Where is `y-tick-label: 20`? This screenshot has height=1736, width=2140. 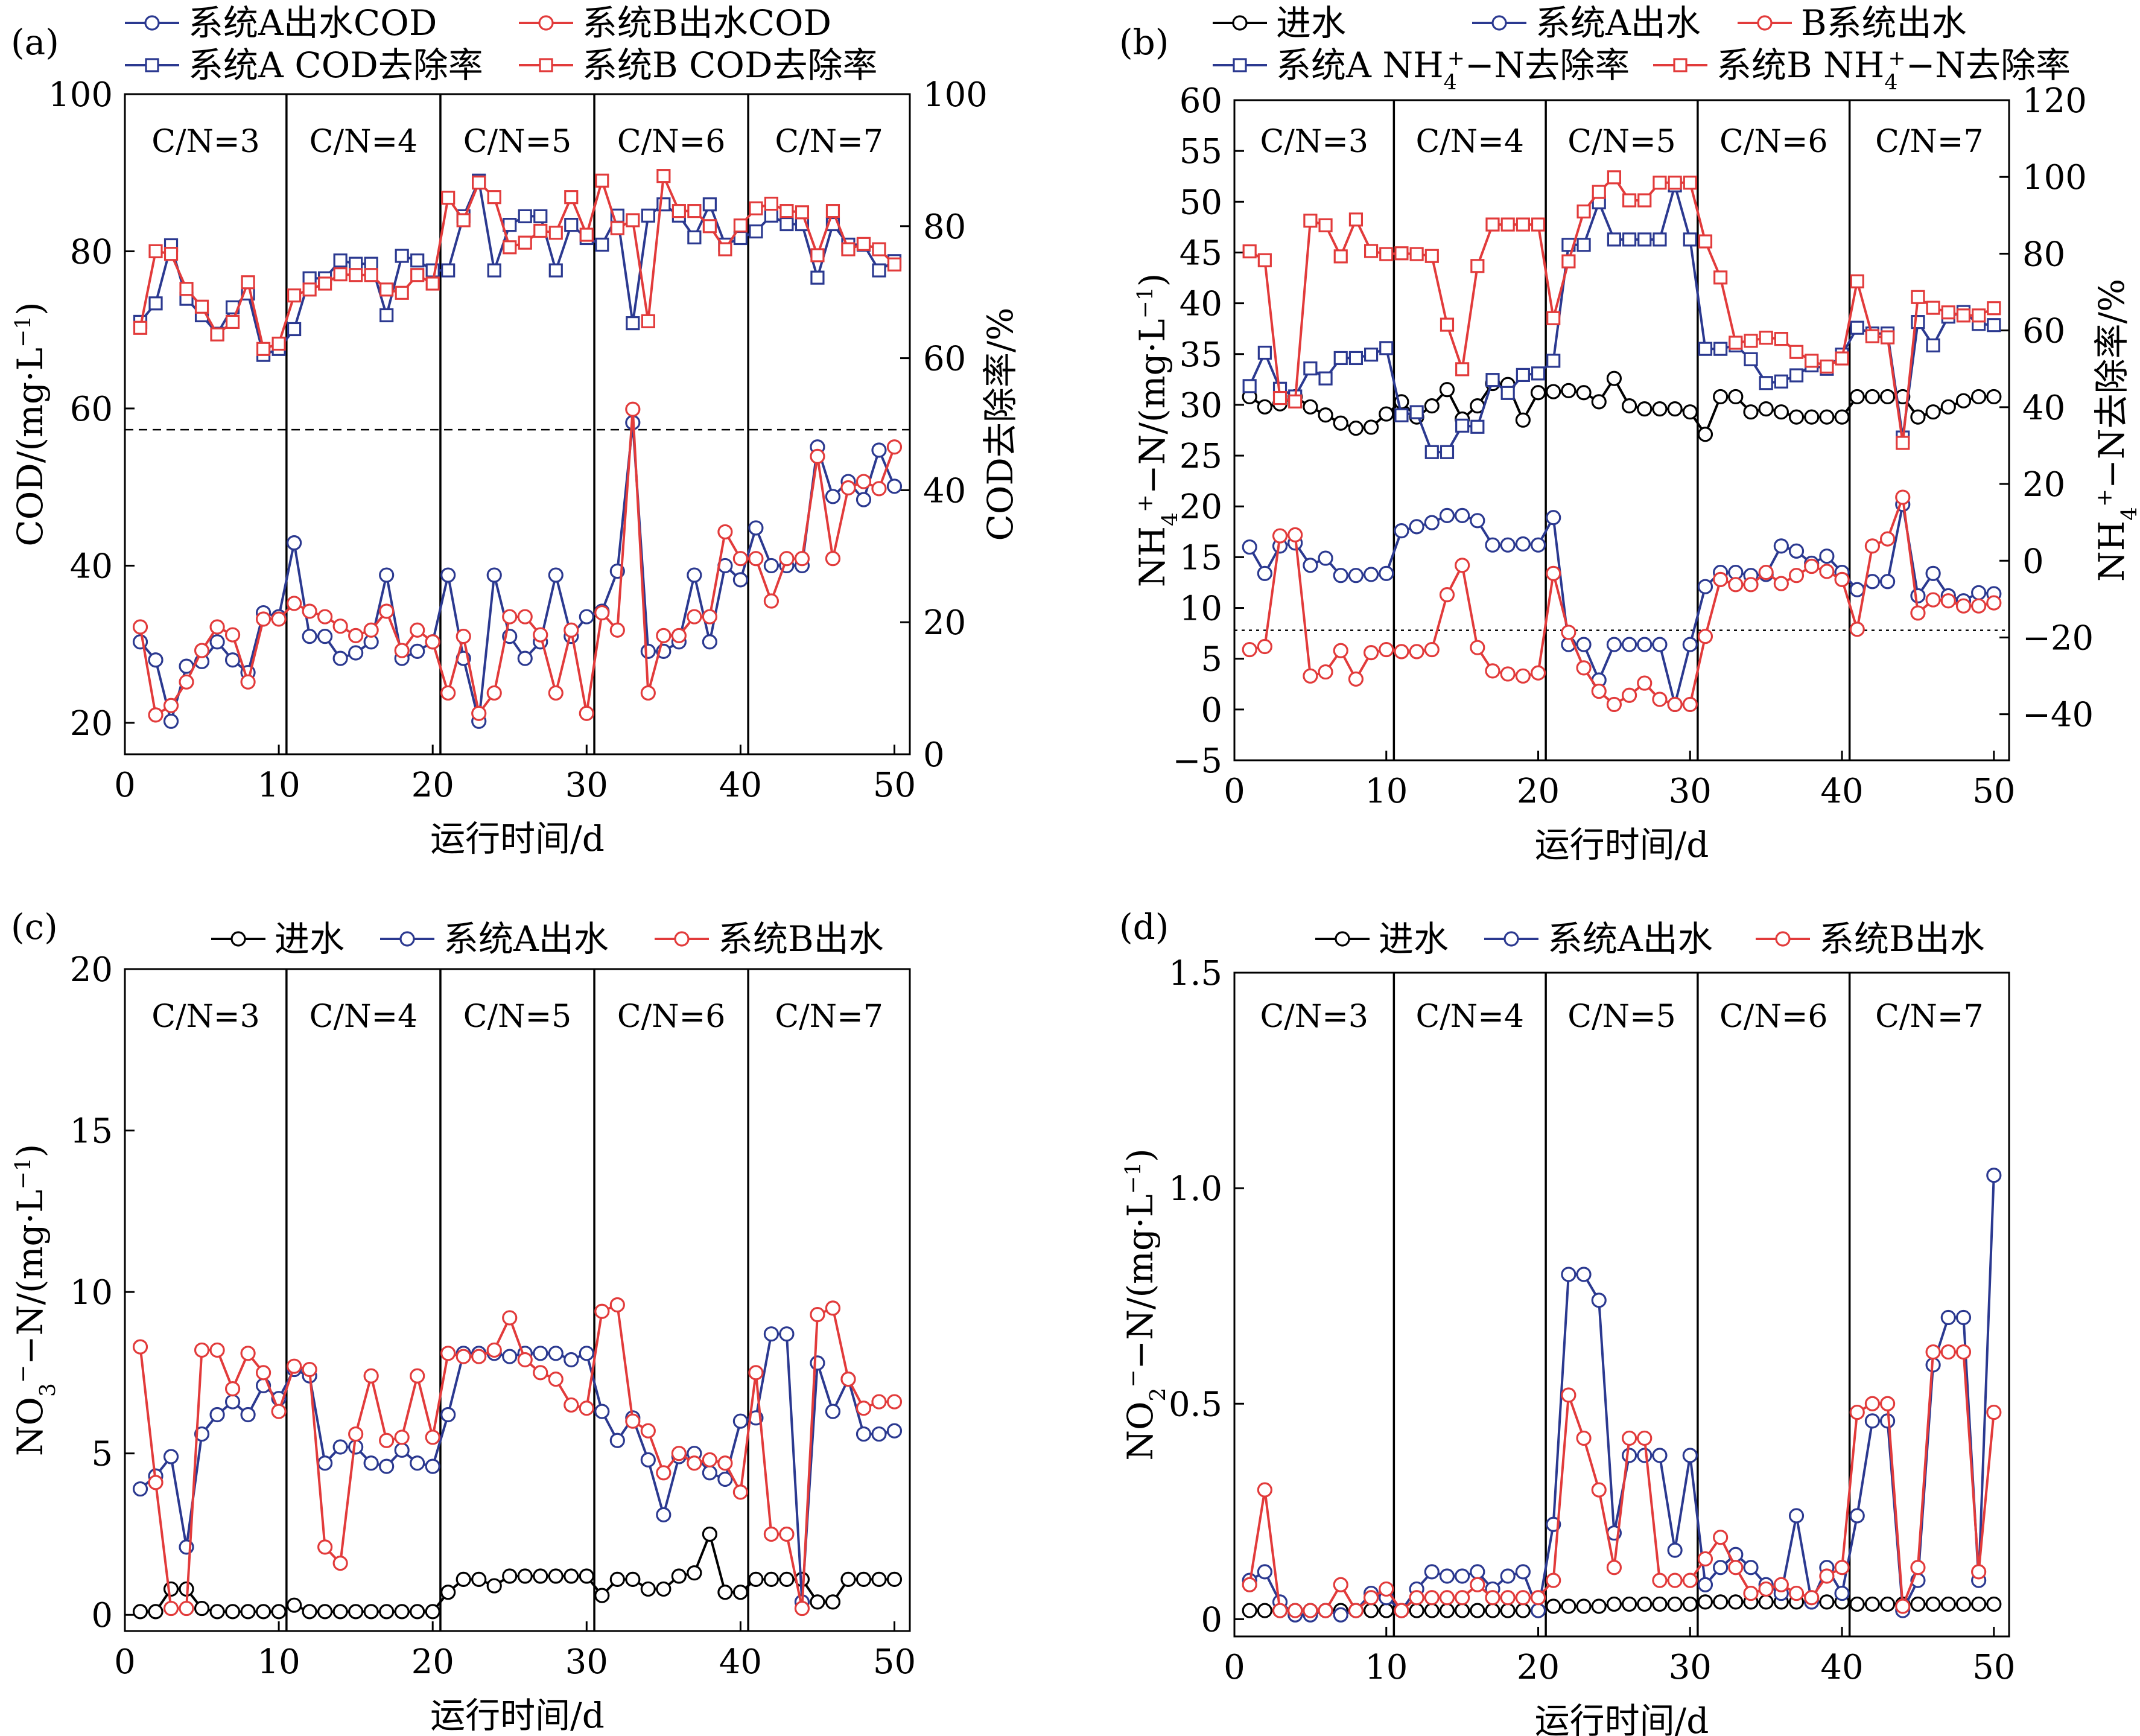
y-tick-label: 20 is located at coordinates (1201, 508).